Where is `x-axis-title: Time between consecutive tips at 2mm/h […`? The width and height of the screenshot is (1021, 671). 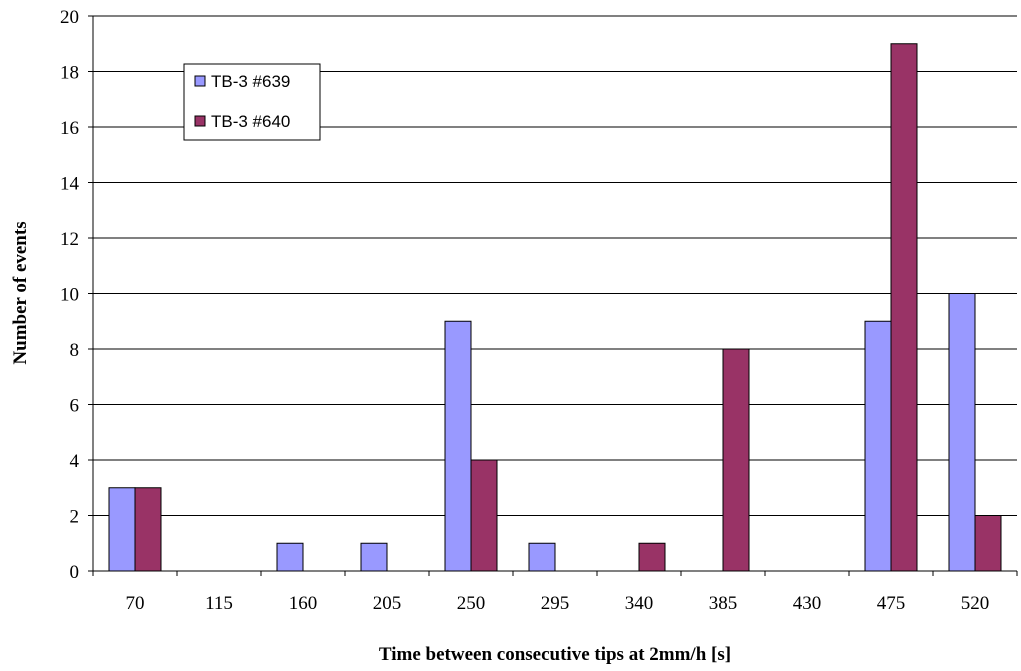 x-axis-title: Time between consecutive tips at 2mm/h [… is located at coordinates (555, 654).